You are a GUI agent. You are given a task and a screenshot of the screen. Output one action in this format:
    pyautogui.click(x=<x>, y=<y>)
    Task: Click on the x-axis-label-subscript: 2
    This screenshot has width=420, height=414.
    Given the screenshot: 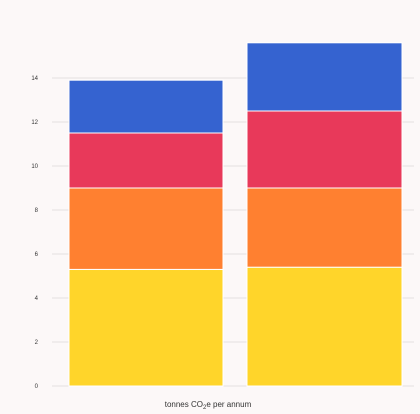 What is the action you would take?
    pyautogui.click(x=205, y=408)
    